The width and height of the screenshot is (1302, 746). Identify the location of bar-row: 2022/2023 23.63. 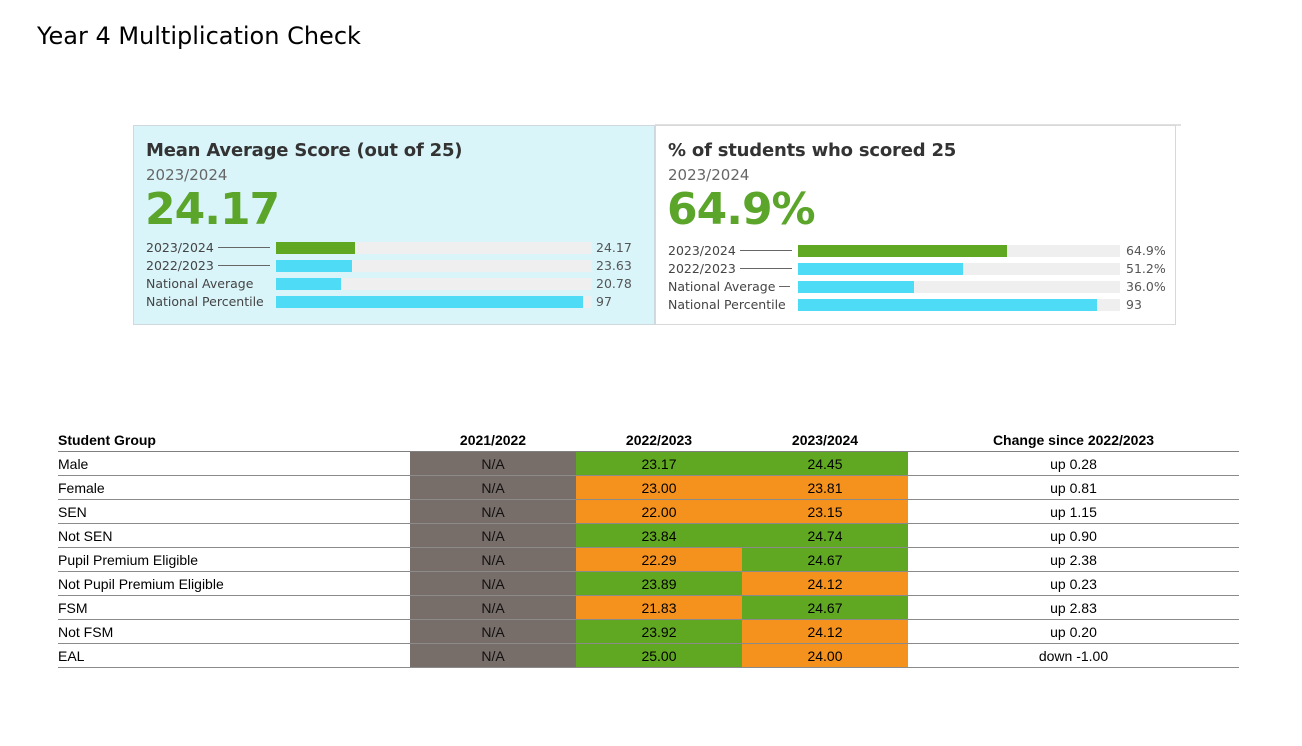
(396, 266).